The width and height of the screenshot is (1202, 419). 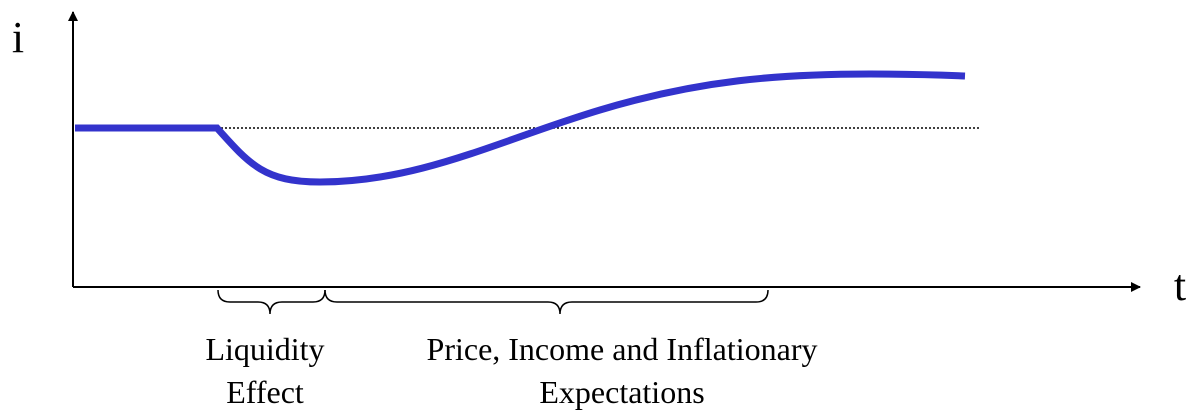 What do you see at coordinates (622, 349) in the screenshot?
I see `brace-label: Price, Income and Inflationary` at bounding box center [622, 349].